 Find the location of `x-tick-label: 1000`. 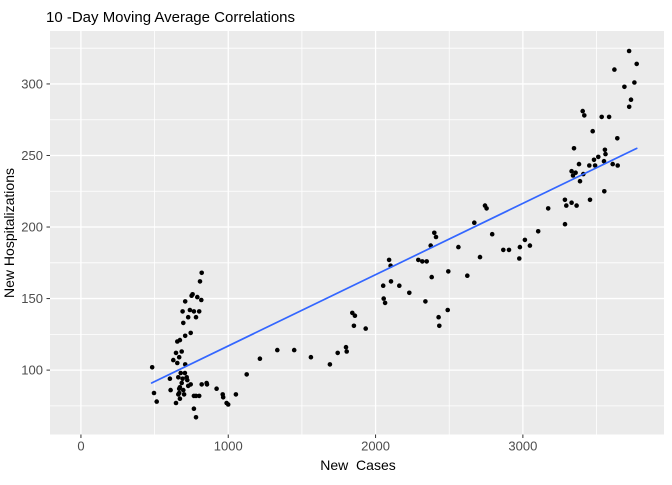

x-tick-label: 1000 is located at coordinates (228, 446).